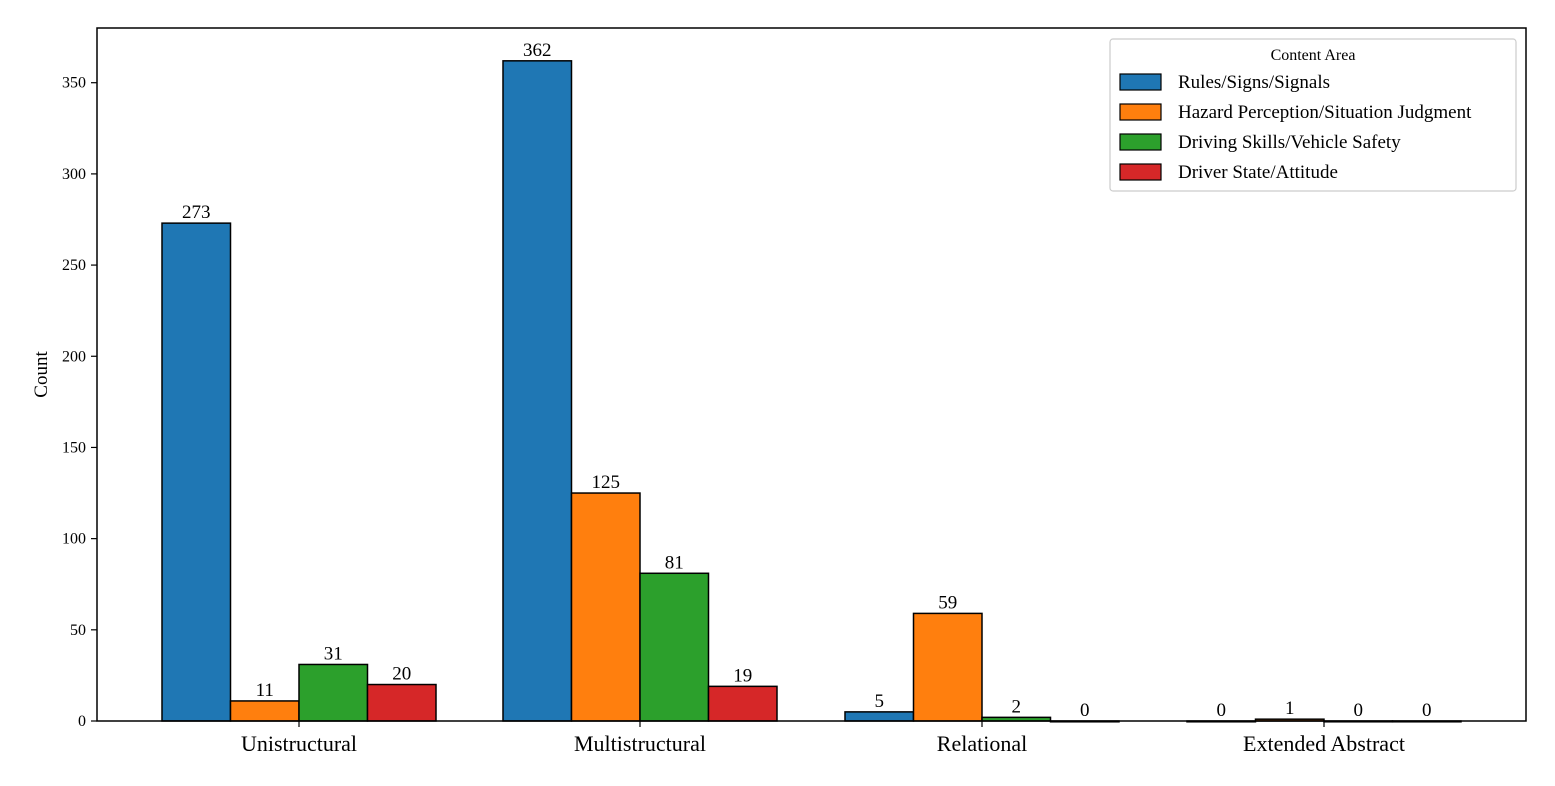 The width and height of the screenshot is (1555, 786). What do you see at coordinates (333, 653) in the screenshot?
I see `bar-value-label: 31` at bounding box center [333, 653].